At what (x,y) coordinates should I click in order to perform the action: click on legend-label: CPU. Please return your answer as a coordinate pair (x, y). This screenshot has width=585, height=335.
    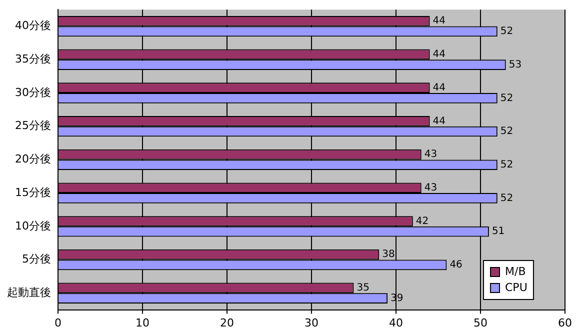
    Looking at the image, I should click on (516, 288).